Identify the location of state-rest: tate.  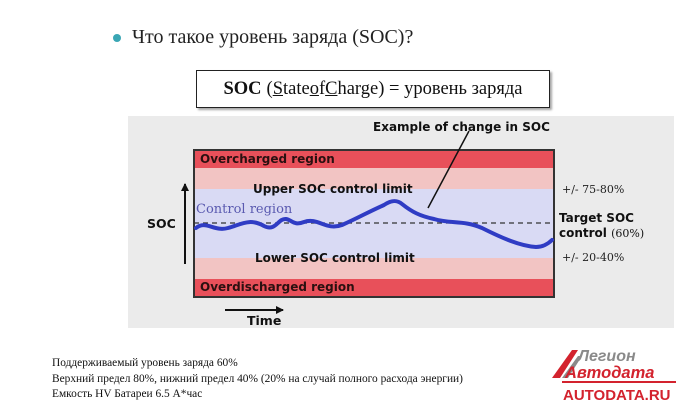
(296, 88).